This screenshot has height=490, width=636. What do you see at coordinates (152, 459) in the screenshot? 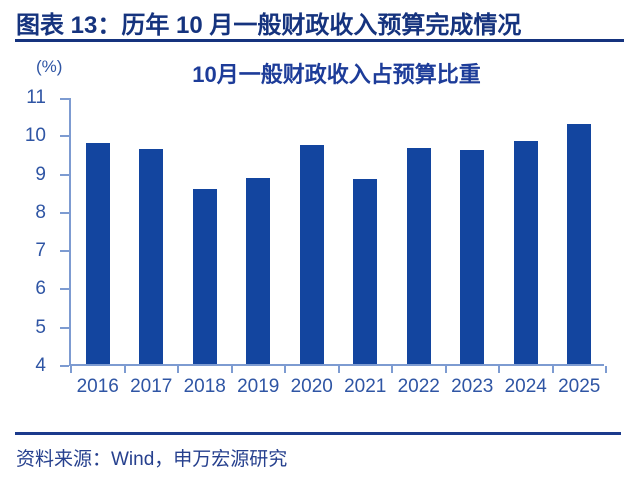
I see `source-note: 资料来源：Wind，申万宏源研究` at bounding box center [152, 459].